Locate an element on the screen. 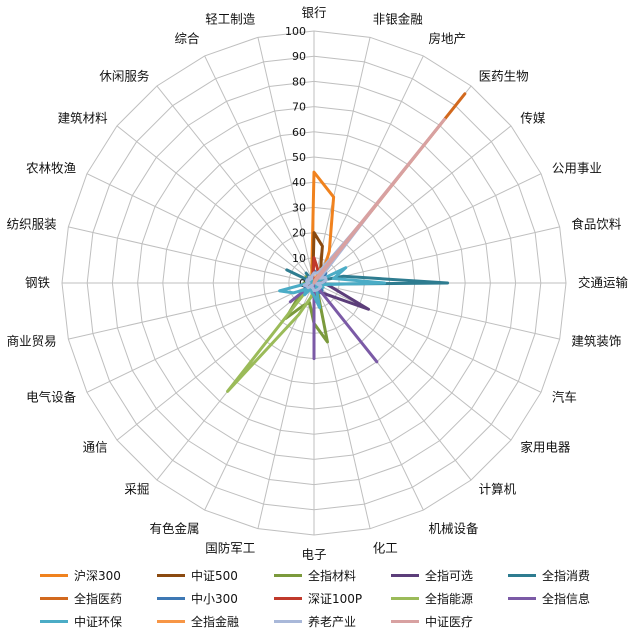  legend-label: 中证环保 is located at coordinates (98, 621).